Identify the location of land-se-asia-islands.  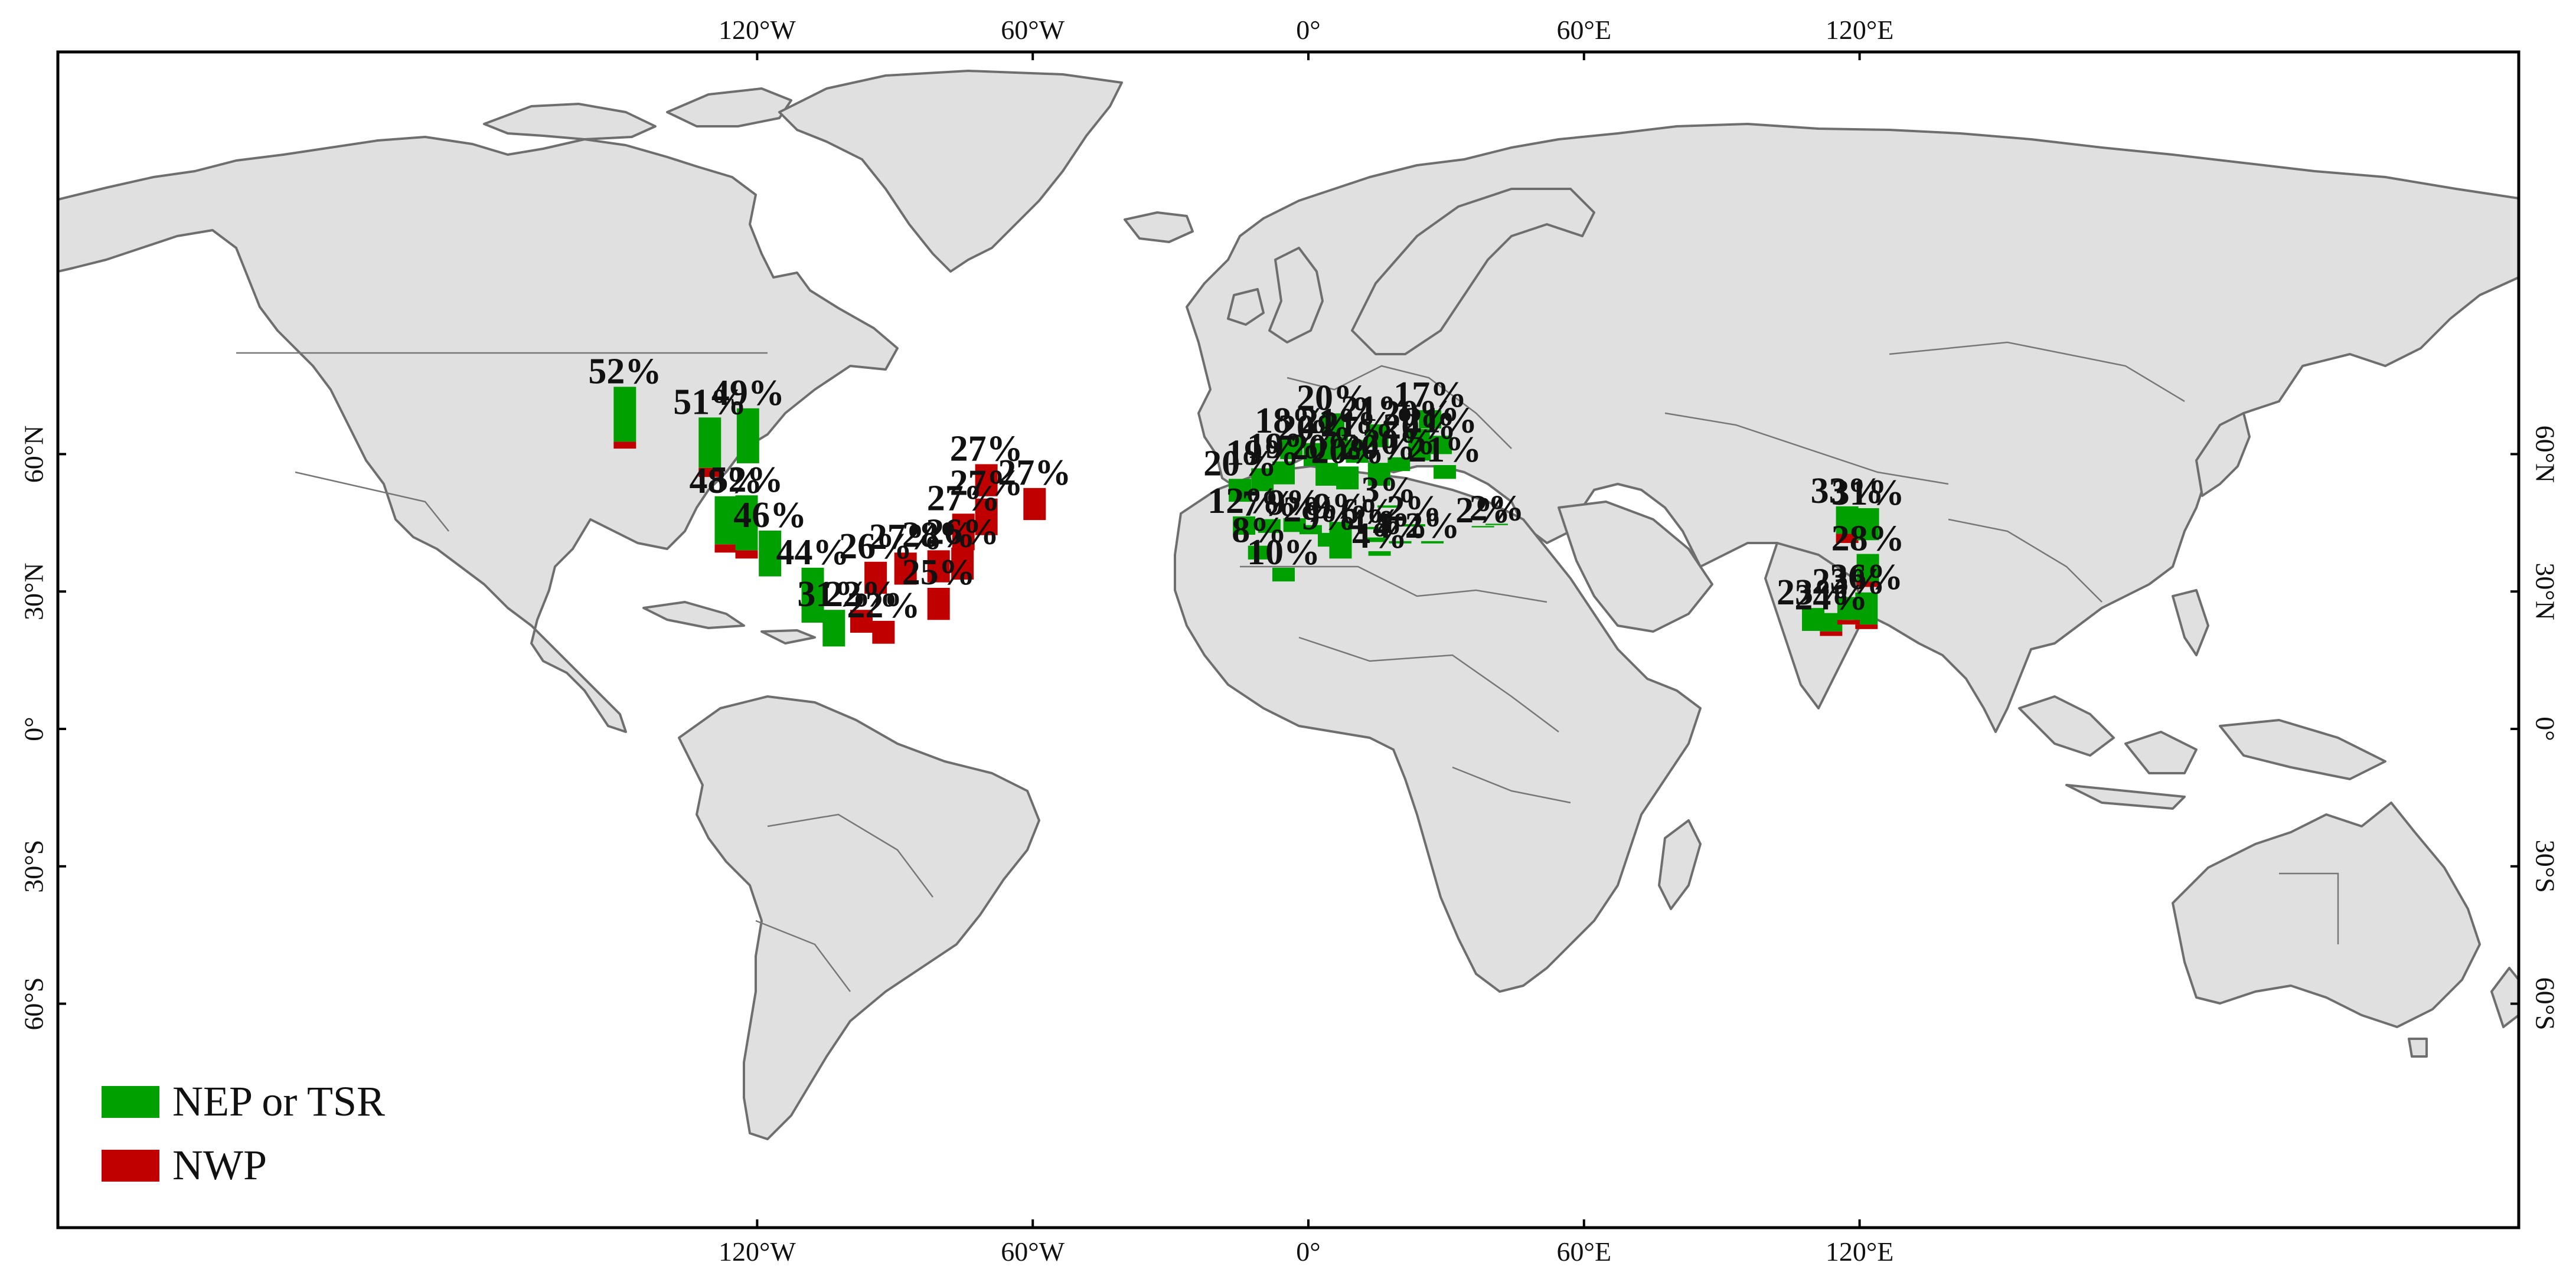
(2202, 699).